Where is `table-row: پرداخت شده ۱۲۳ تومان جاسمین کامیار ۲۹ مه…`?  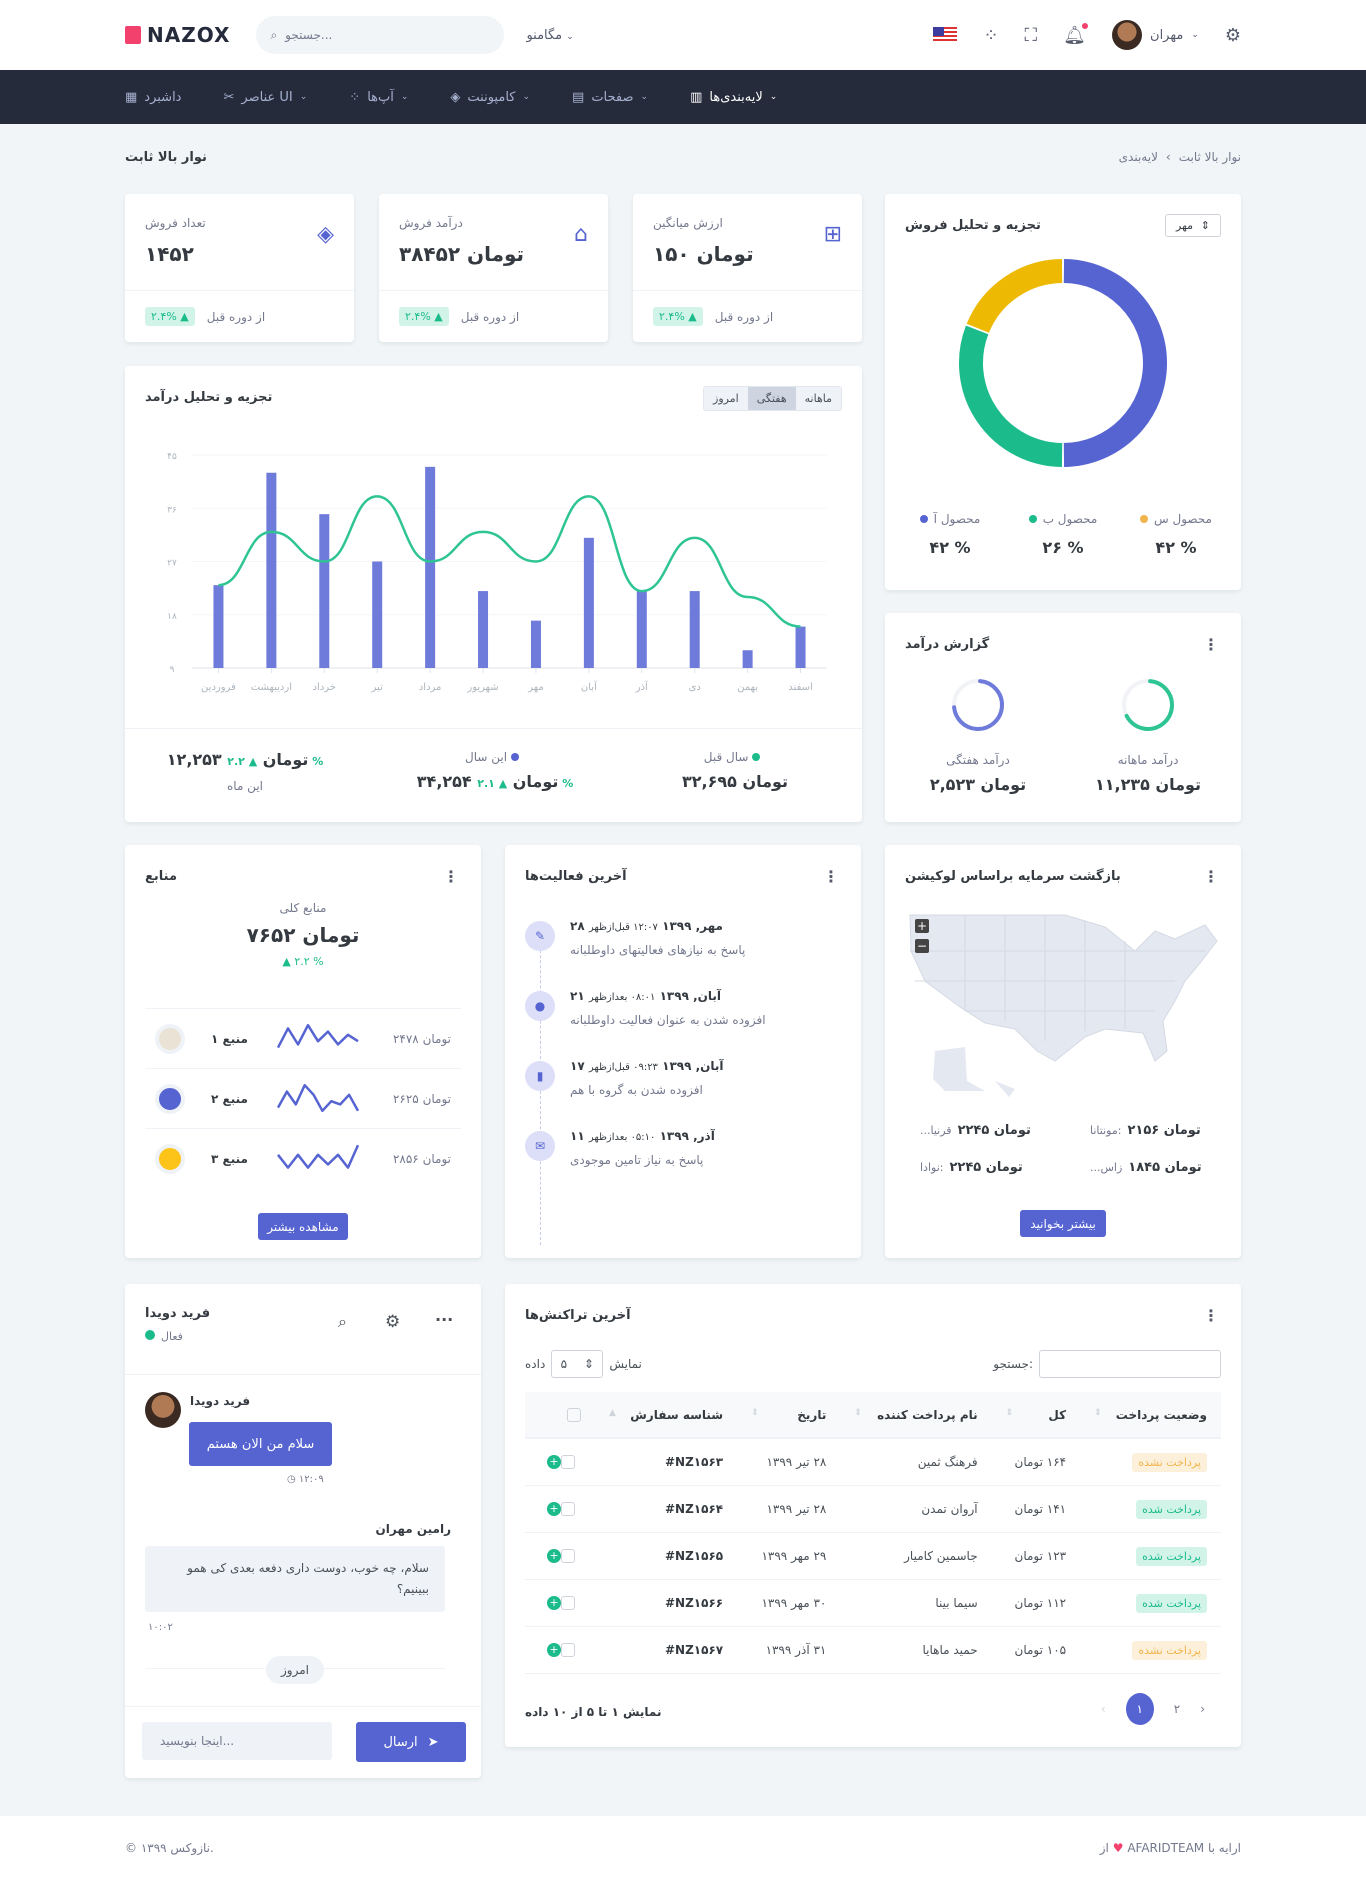
table-row: پرداخت شده ۱۲۳ تومان جاسمین کامیار ۲۹ مه… is located at coordinates (873, 1556).